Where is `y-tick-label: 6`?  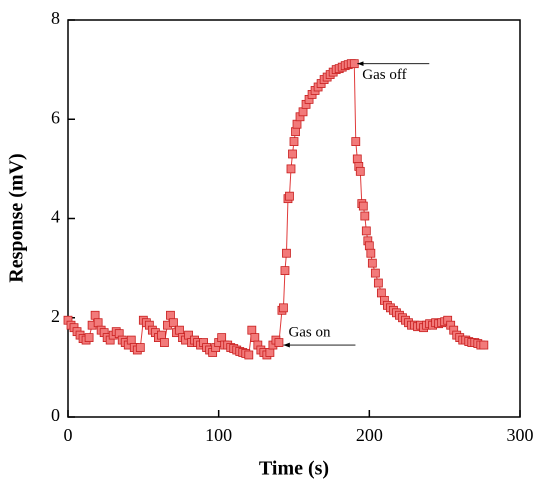 y-tick-label: 6 is located at coordinates (55, 117).